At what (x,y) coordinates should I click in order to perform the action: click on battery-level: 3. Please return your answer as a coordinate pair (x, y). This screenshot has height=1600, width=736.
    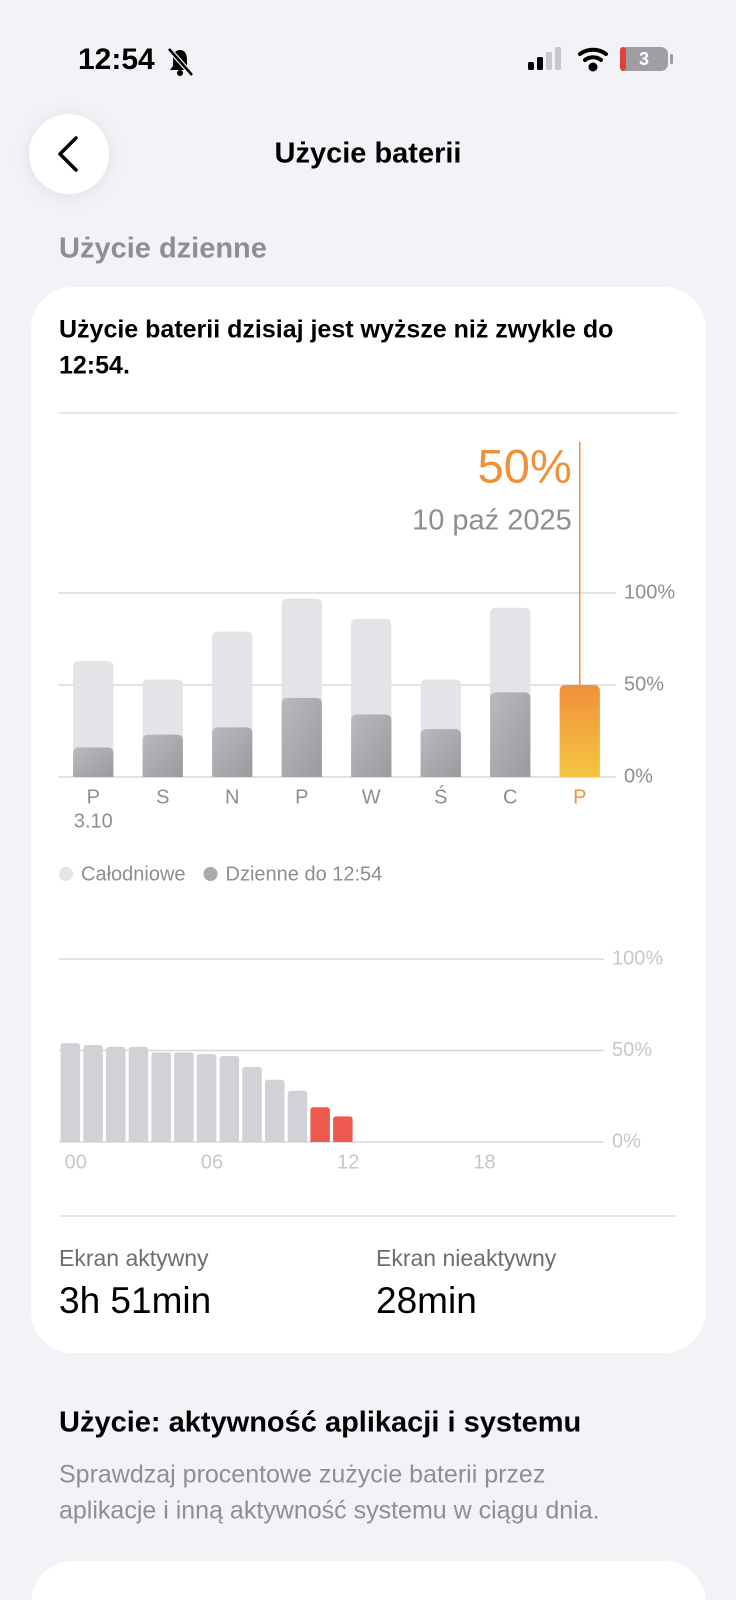
    Looking at the image, I should click on (644, 59).